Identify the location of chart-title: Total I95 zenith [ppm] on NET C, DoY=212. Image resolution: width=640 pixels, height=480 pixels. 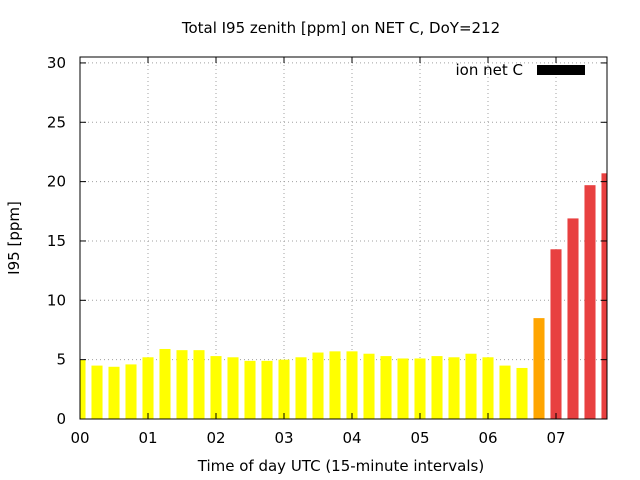
(340, 28).